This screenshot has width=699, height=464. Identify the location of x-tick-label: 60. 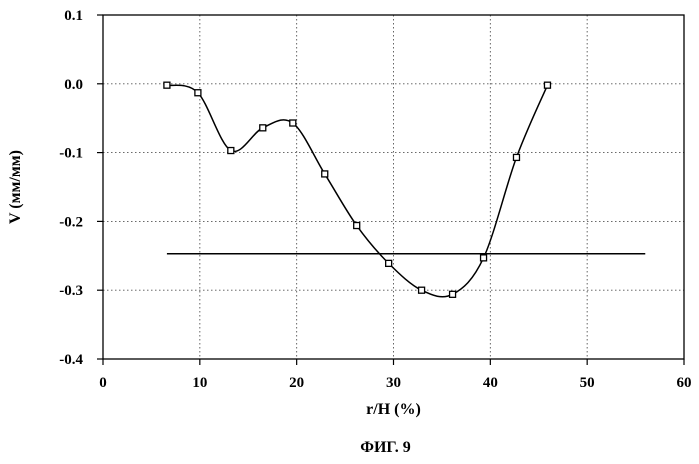
(684, 383).